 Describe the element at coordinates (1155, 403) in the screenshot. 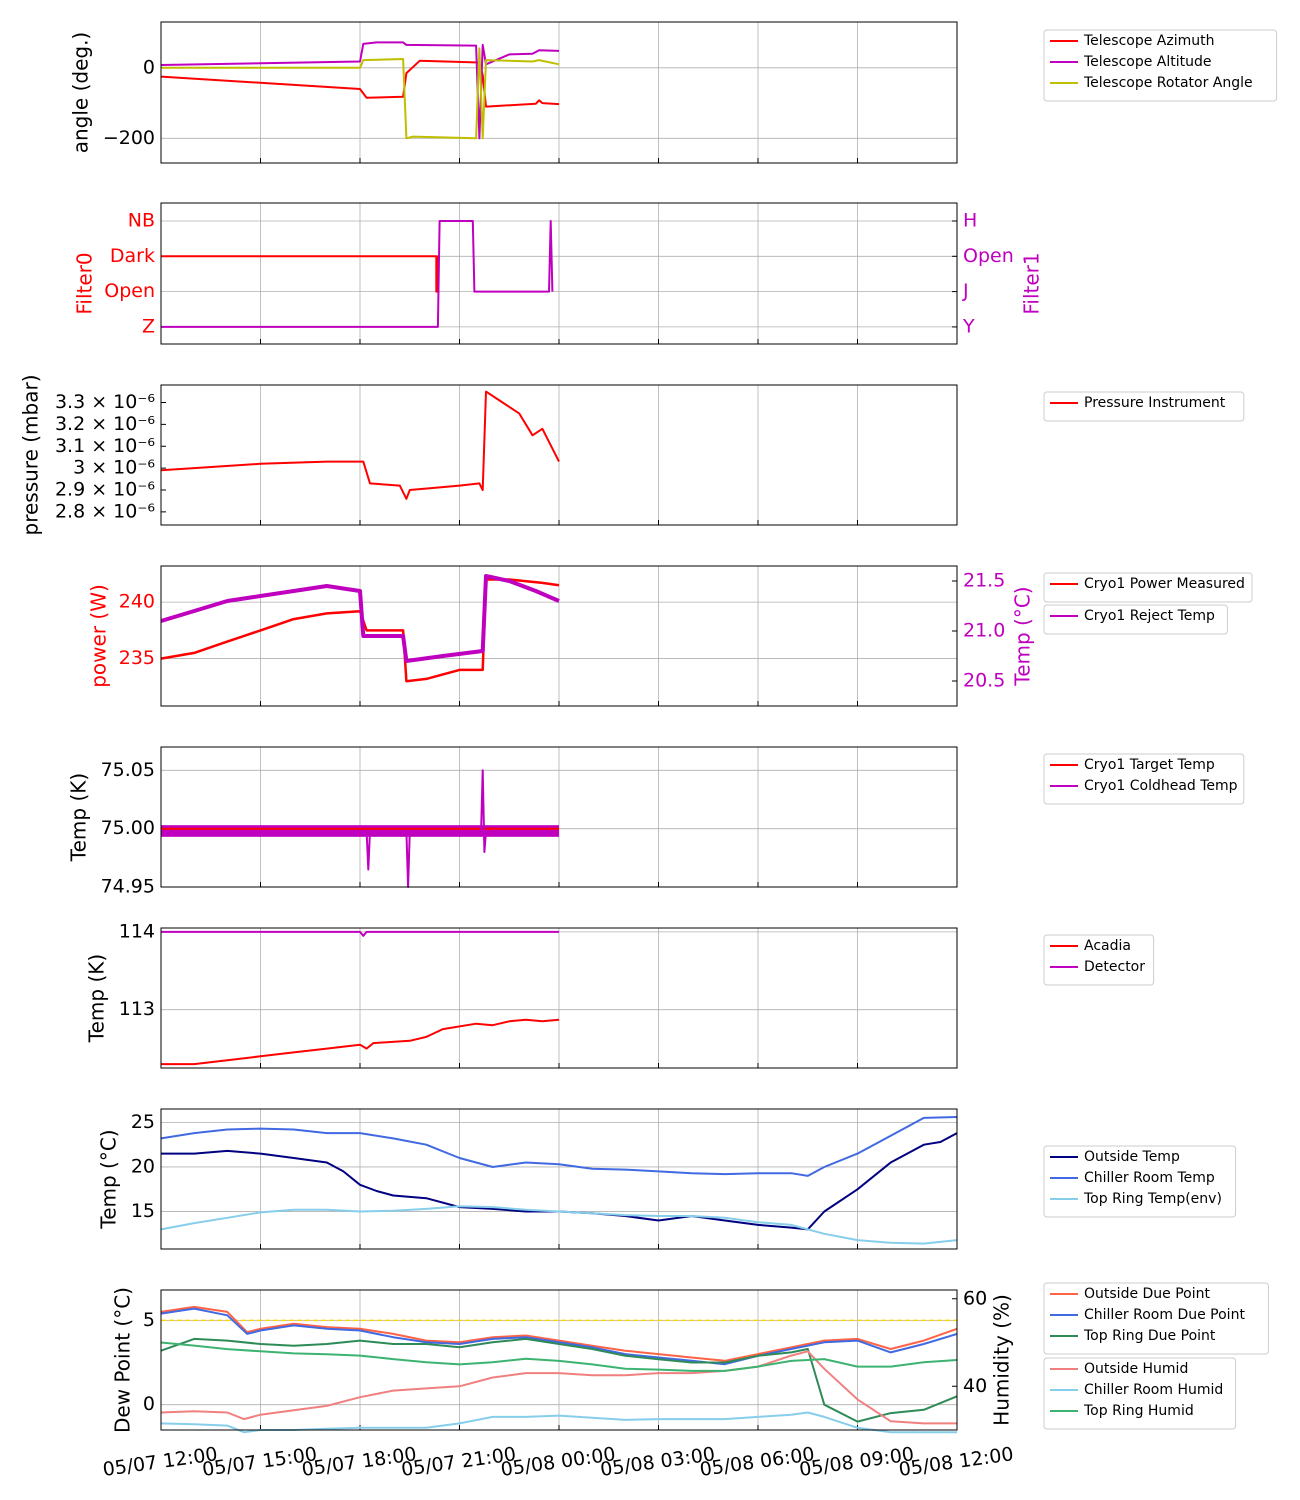

I see `legend-label: Pressure Instrument` at that location.